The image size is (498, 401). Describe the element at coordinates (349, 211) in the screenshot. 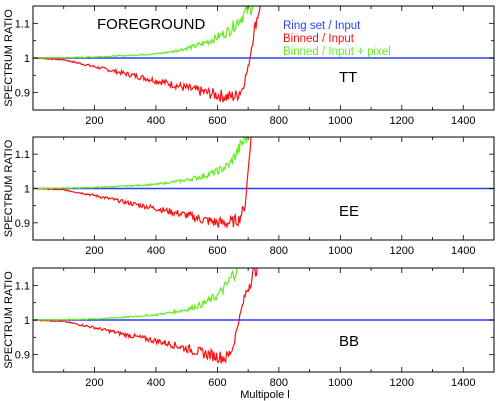

I see `panel-label-ee: EE` at that location.